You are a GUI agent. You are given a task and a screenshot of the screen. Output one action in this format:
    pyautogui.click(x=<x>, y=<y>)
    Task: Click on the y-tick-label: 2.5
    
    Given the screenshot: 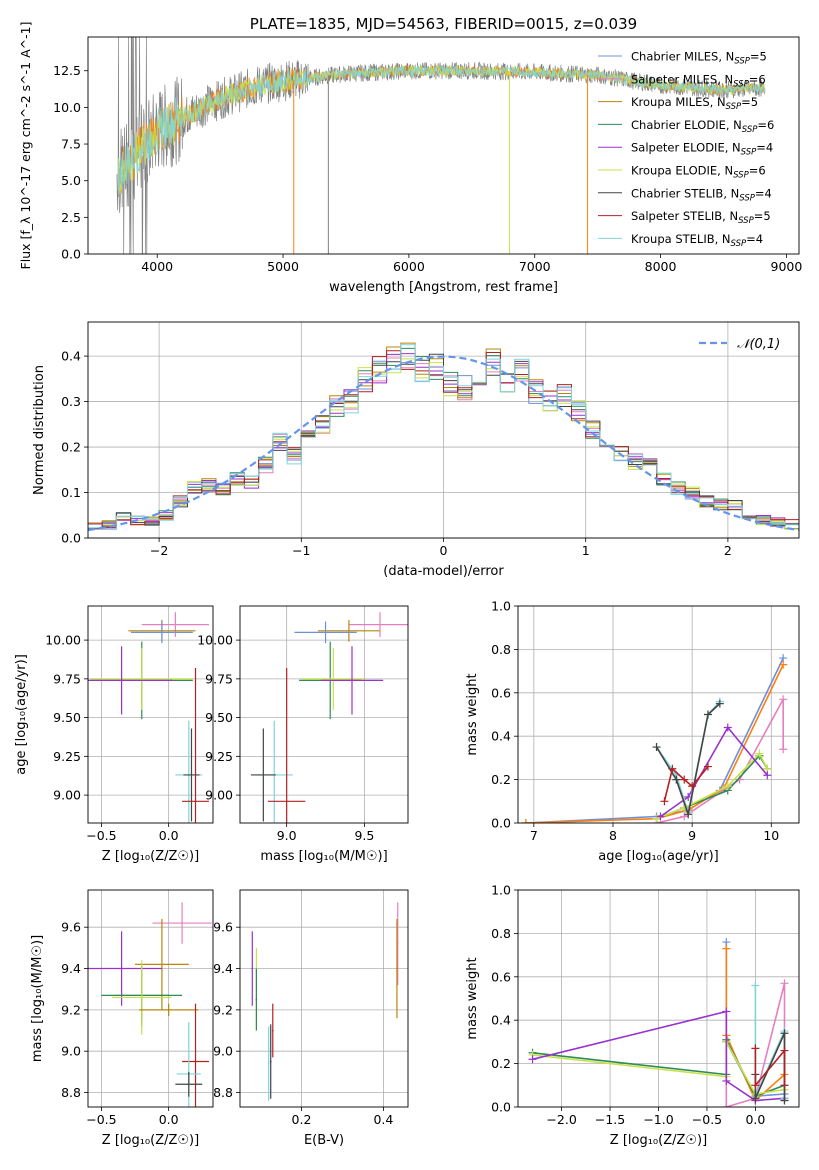 What is the action you would take?
    pyautogui.click(x=71, y=217)
    